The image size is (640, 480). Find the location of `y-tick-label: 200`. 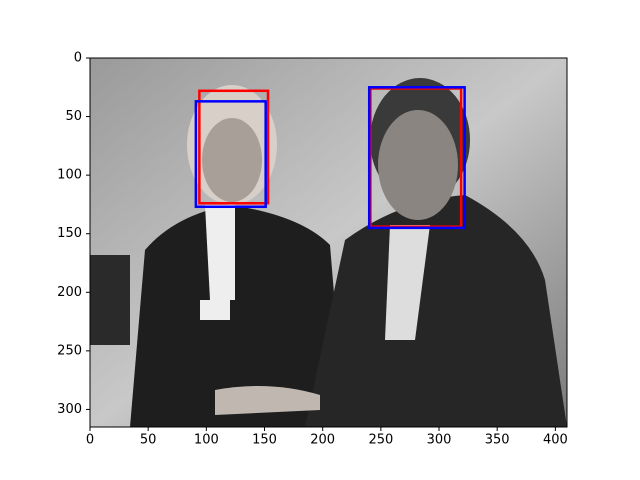

y-tick-label: 200 is located at coordinates (69, 292).